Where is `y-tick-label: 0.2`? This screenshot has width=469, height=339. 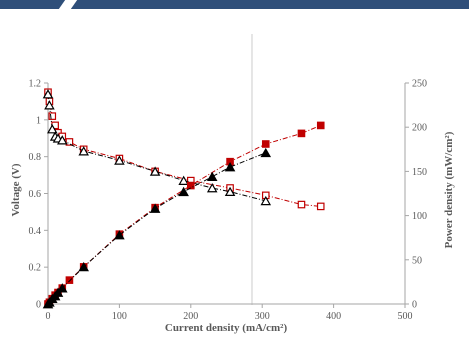 y-tick-label: 0.2 is located at coordinates (35, 268).